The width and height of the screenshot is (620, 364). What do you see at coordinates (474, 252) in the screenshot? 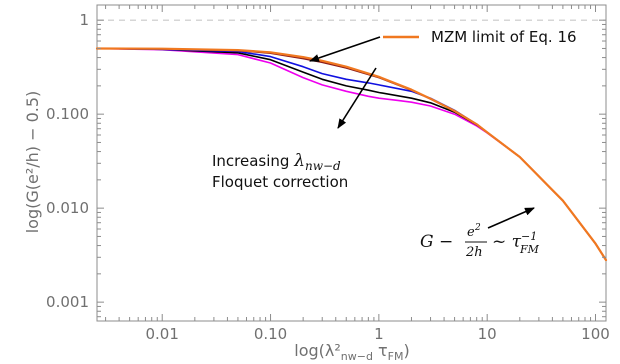
I see `svg-text: 2h` at bounding box center [474, 252].